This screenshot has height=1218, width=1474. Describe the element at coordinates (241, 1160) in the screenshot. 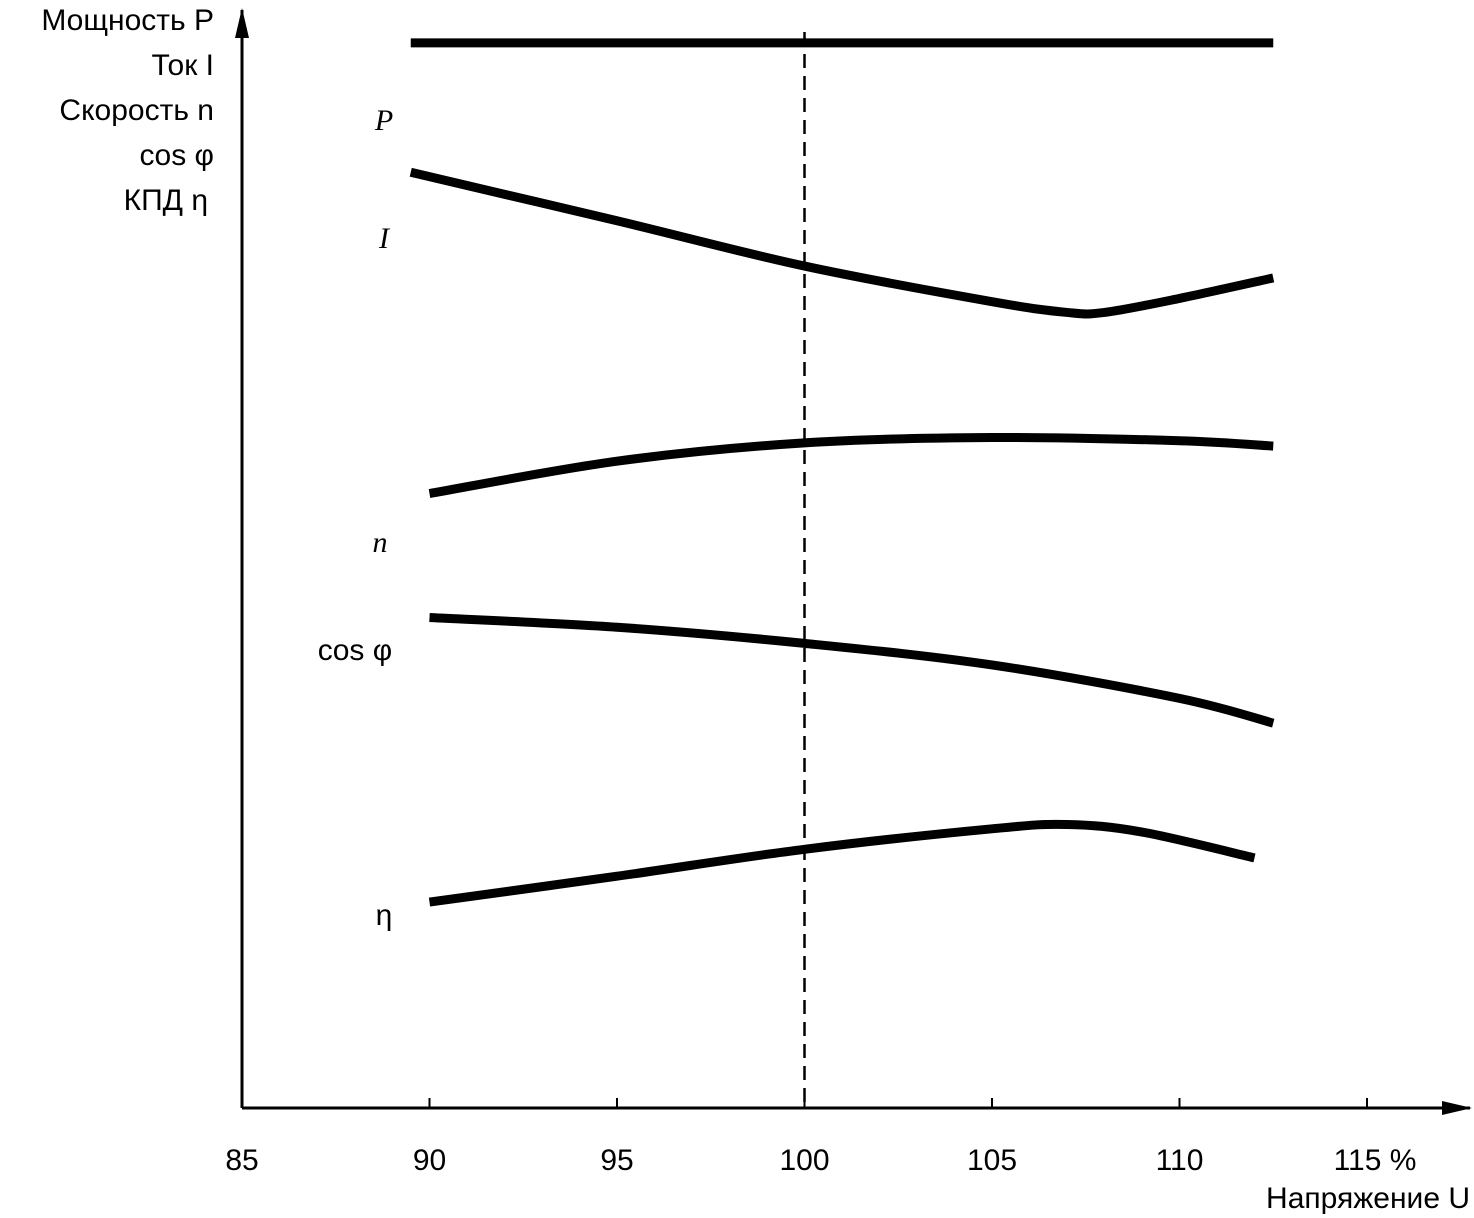

I see `x-tick-label: 85` at that location.